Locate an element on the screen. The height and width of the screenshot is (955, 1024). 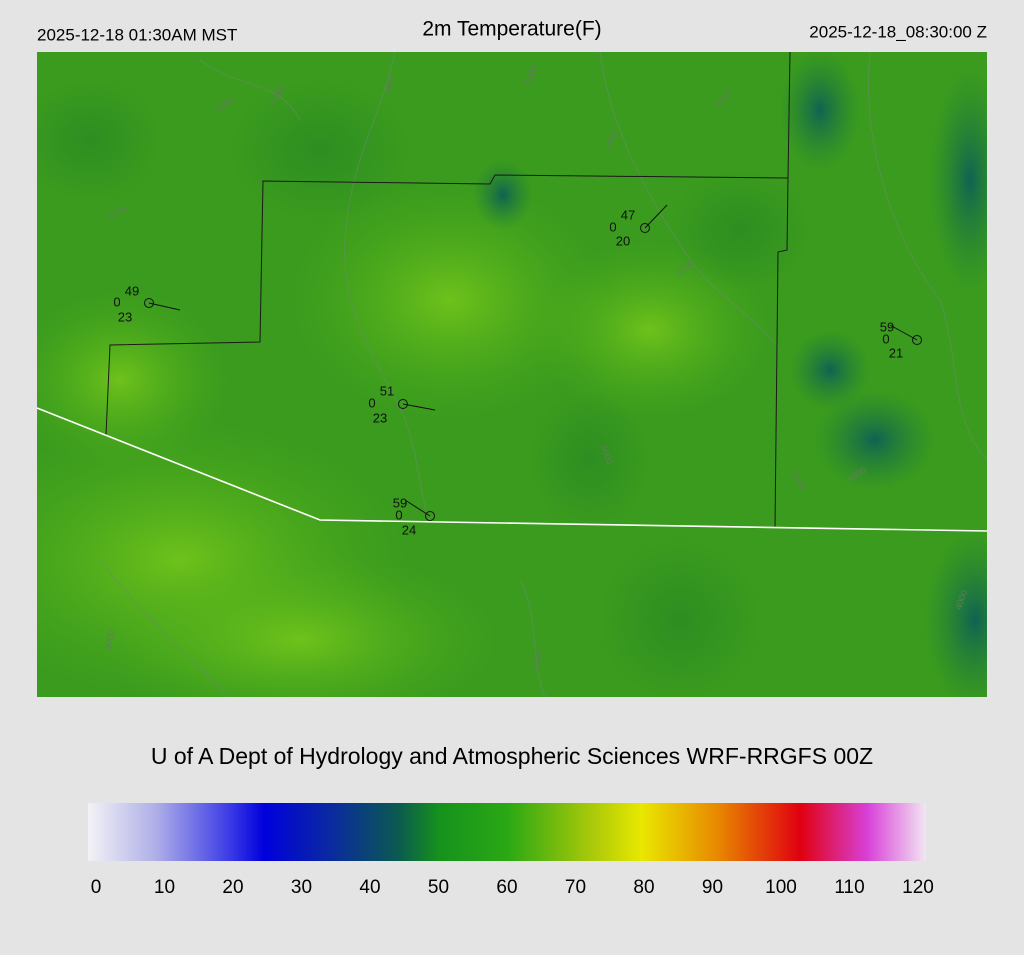
local-time: 2025-12-18 01:30AM MST is located at coordinates (137, 34).